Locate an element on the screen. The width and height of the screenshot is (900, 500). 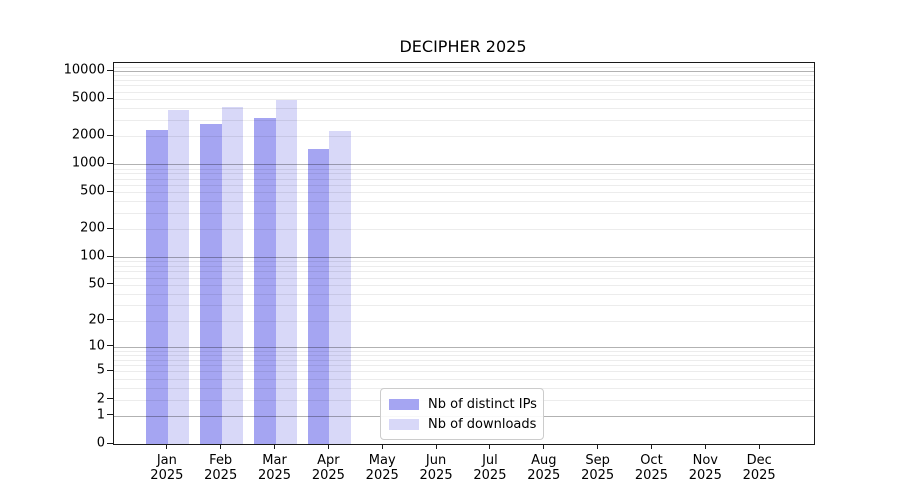
x-tick-label-aug: Aug 2025 is located at coordinates (544, 468).